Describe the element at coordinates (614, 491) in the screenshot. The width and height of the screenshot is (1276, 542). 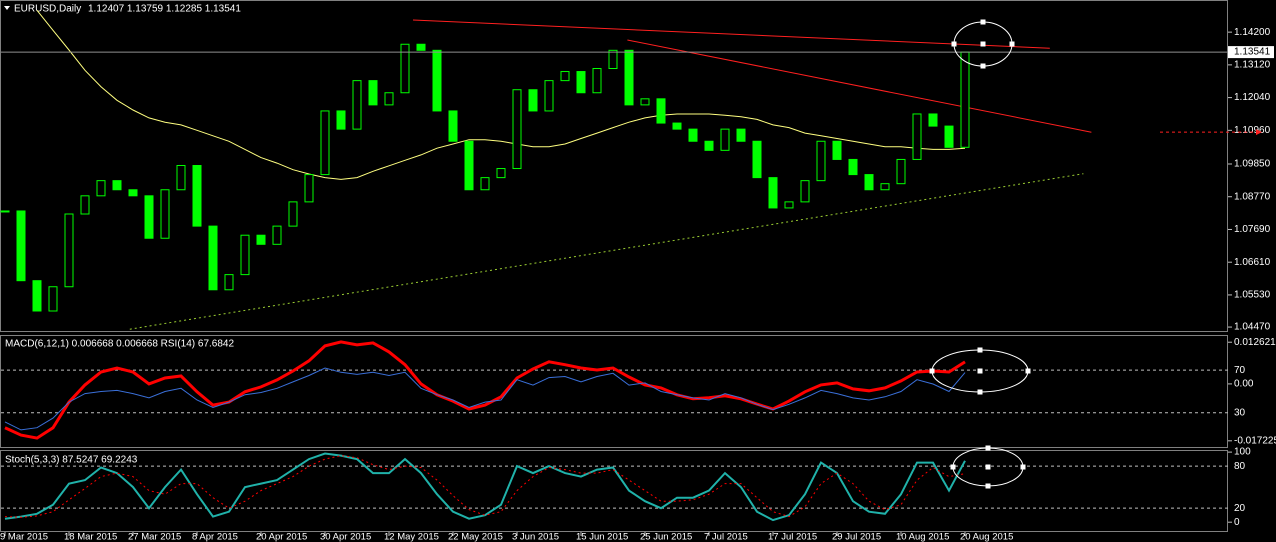
I see `stoch-panel-frame` at that location.